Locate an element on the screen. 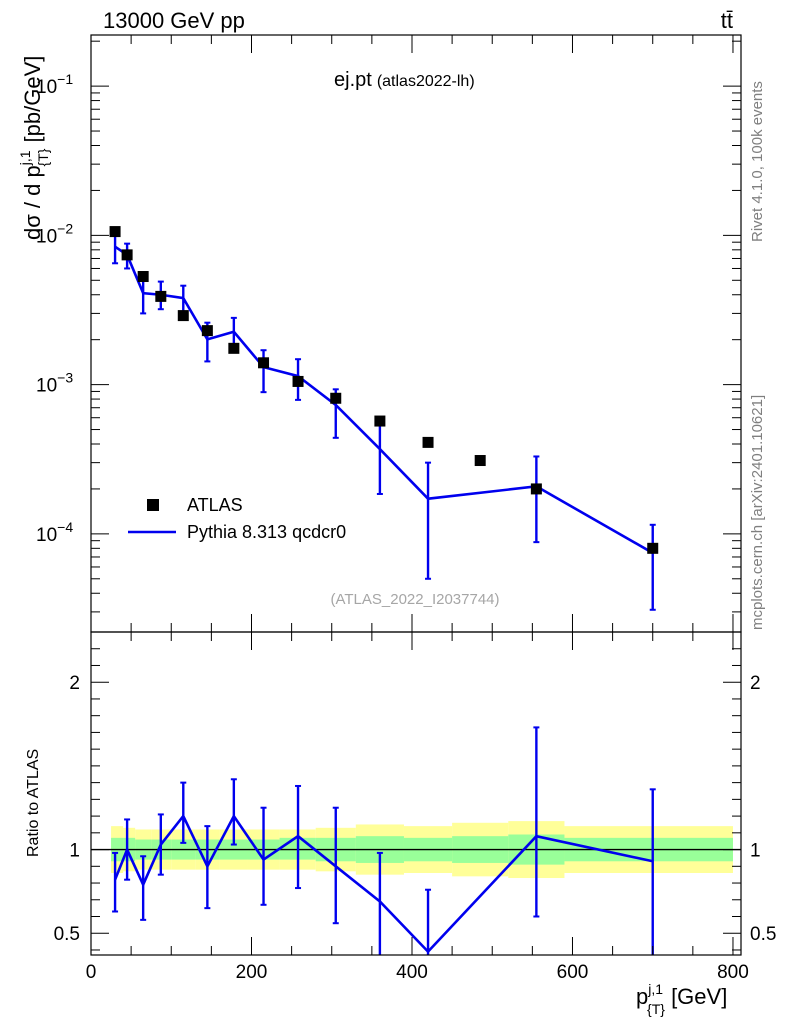 The image size is (786, 1024). svg-text:dσ / d pj,1{T} [pb/GeV]: dσ / d pj,1 {T} [pb/GeV] is located at coordinates (34, 148).